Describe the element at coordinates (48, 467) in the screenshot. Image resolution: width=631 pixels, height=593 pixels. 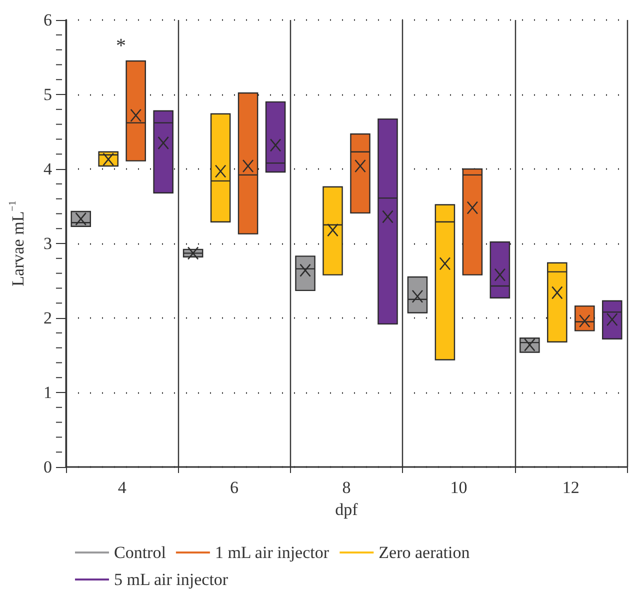
I see `y-tick-label: 0` at that location.